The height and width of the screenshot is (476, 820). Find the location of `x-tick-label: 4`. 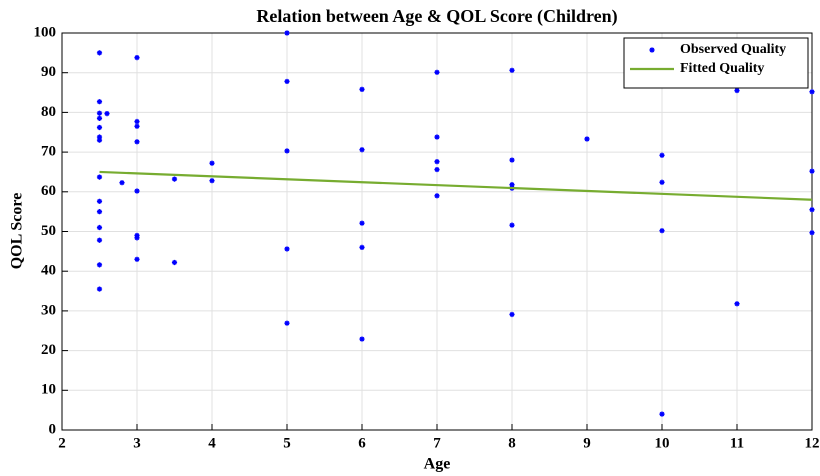

x-tick-label: 4 is located at coordinates (212, 443).